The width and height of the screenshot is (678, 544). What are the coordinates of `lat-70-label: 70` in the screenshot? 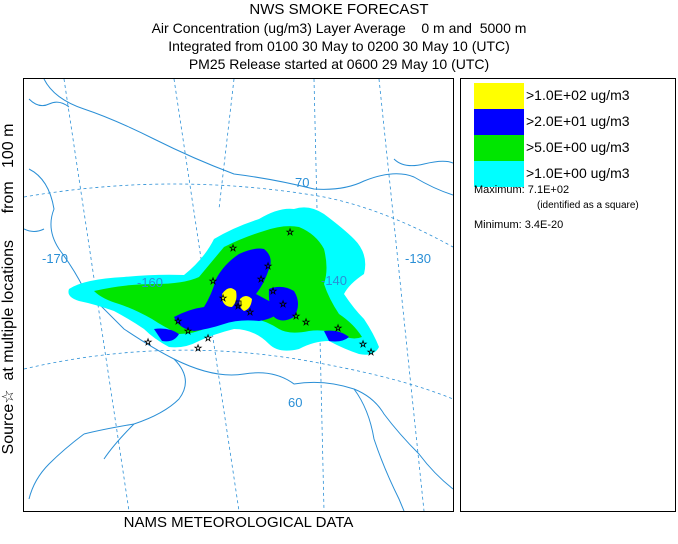 It's located at (302, 182).